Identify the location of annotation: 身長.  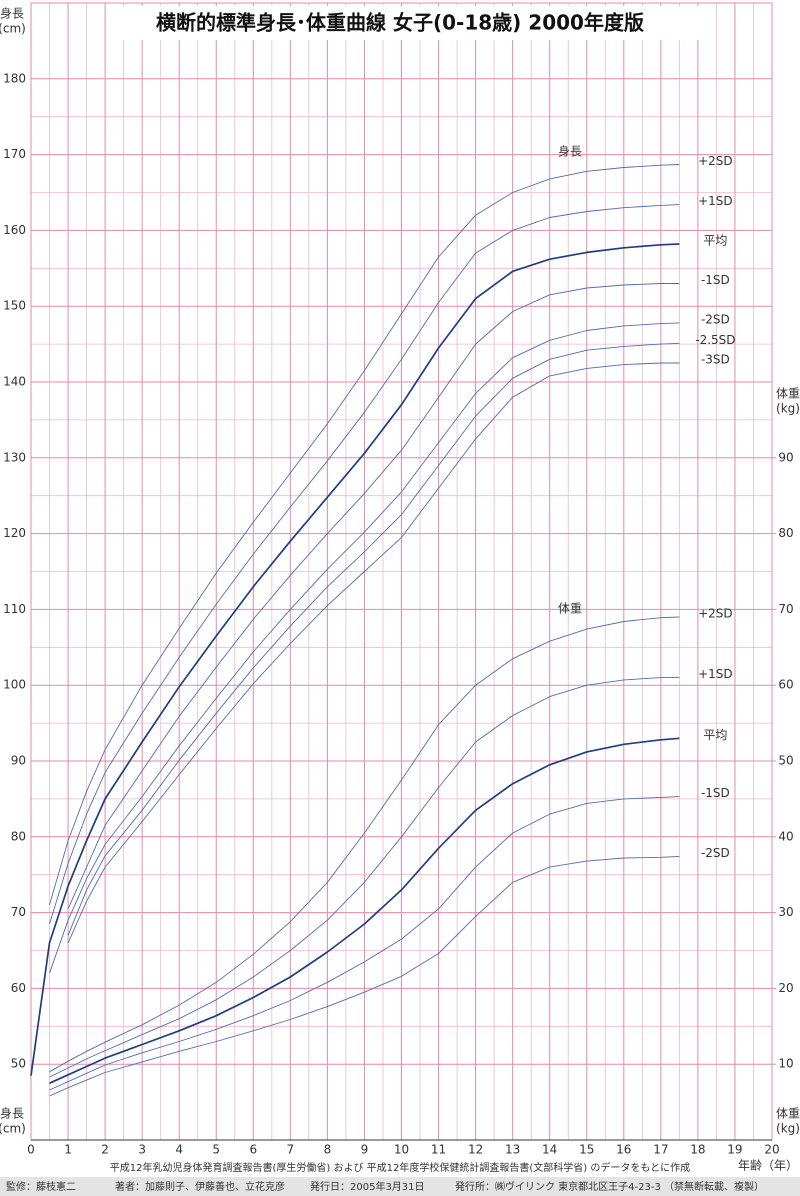
(570, 151).